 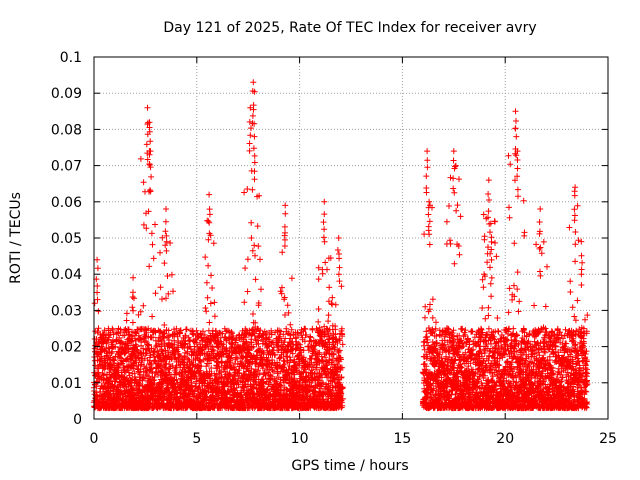 I want to click on y-tick-labels: 0 0.01 0.02 0.03 0.04 0.05 0.06 0.07 0.08 0.09 0.1, so click(x=66, y=239).